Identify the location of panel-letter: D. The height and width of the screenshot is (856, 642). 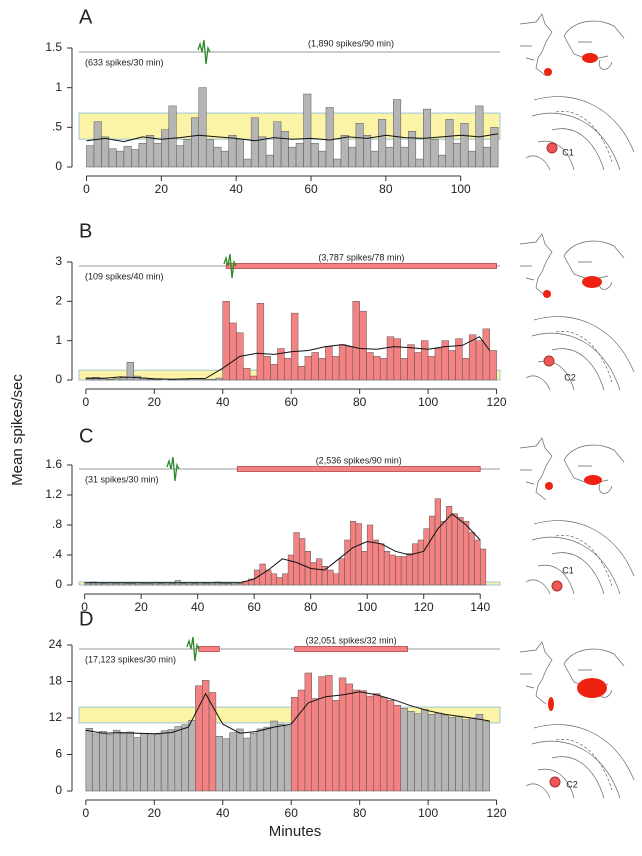
(86, 619).